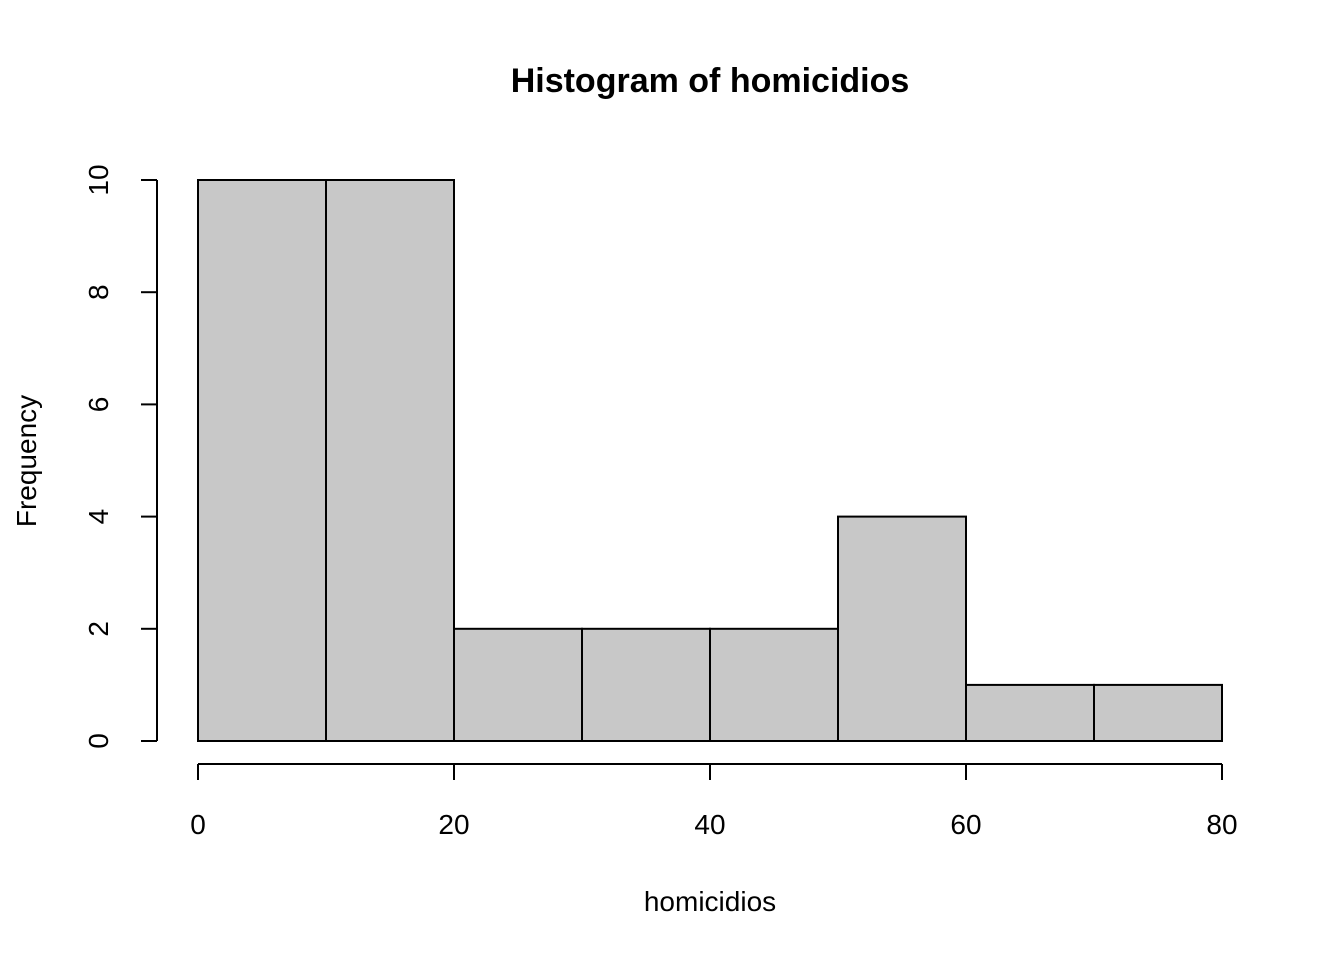  Describe the element at coordinates (26, 461) in the screenshot. I see `y-axis-label: Frequency` at that location.